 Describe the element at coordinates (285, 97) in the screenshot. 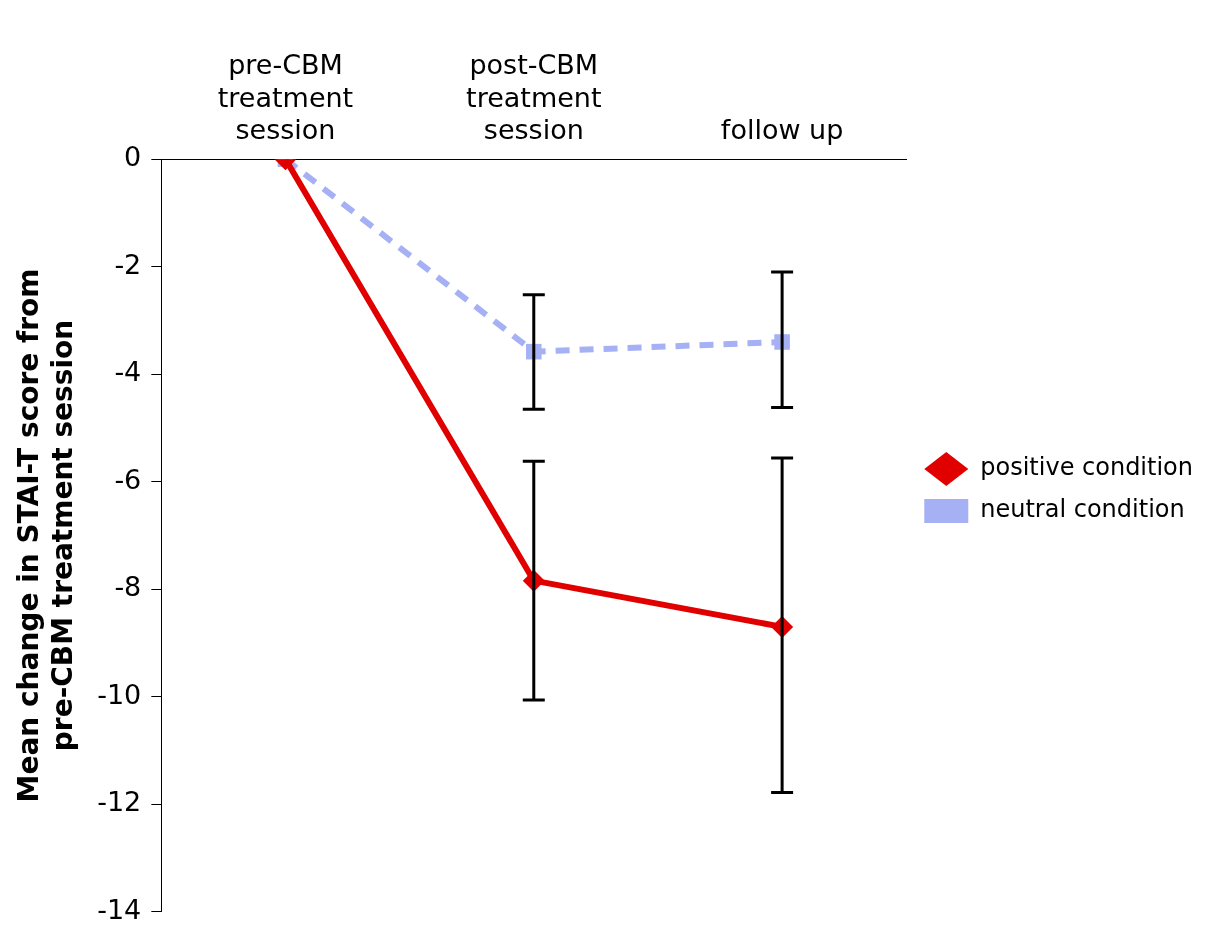

I see `x-tick-label: pre-CBM treatment session` at that location.